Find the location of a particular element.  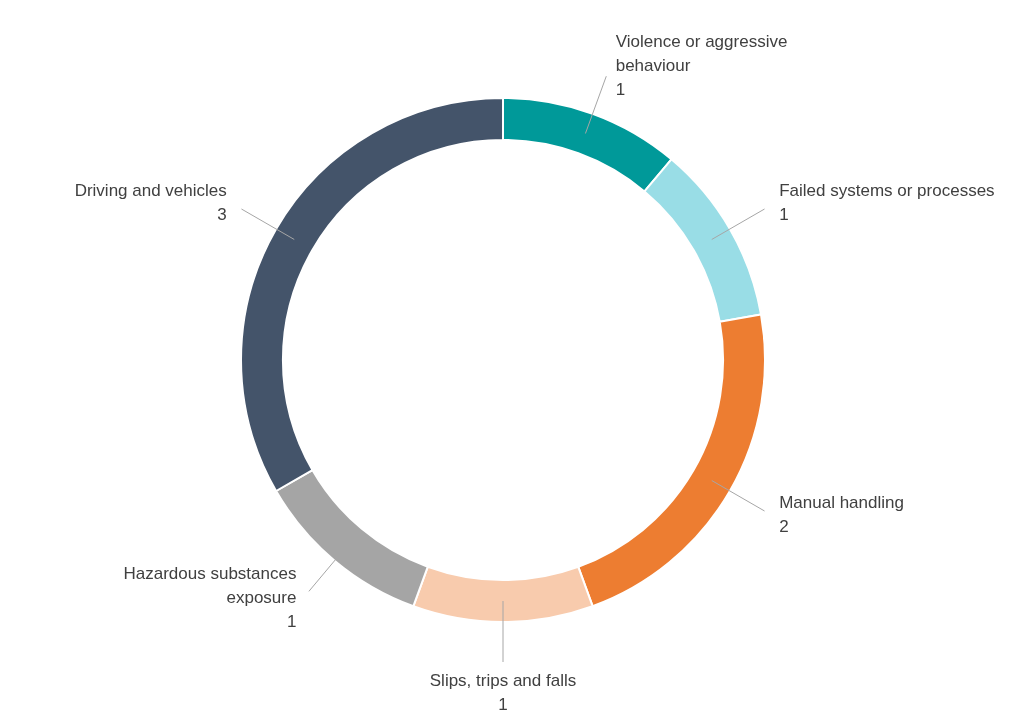

slice-label: Manual handling is located at coordinates (841, 502).